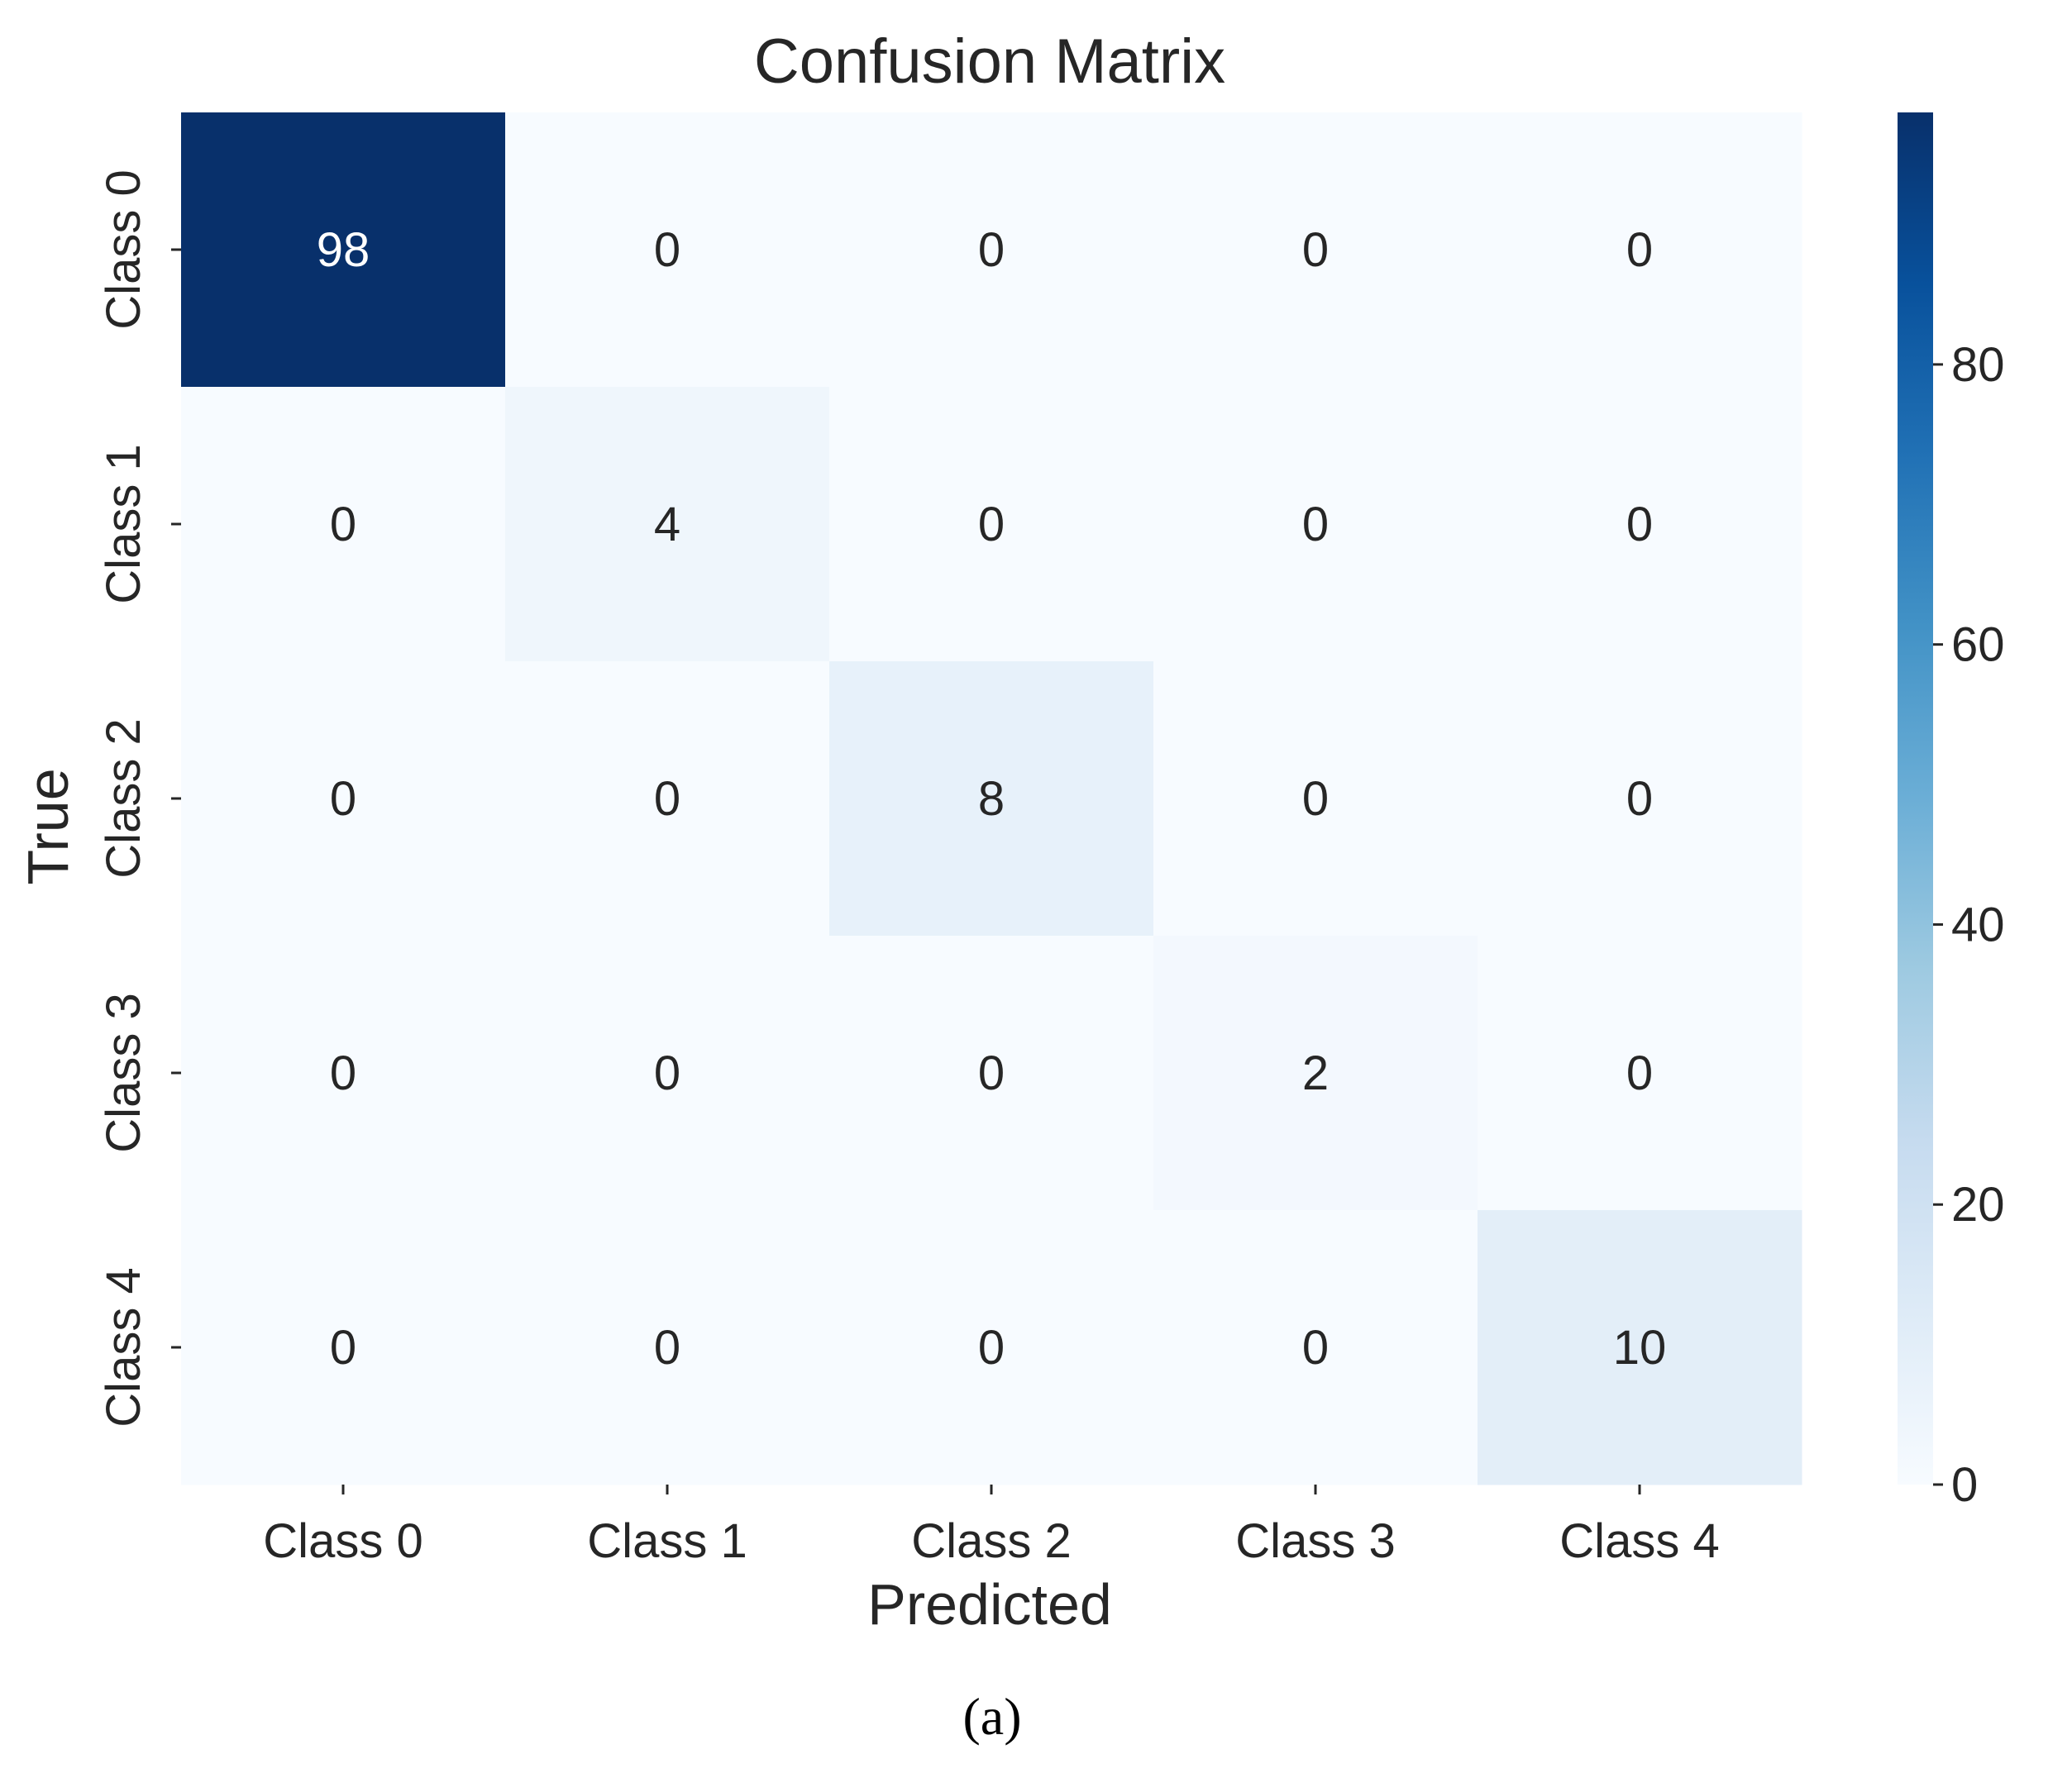 The image size is (2072, 1778). Describe the element at coordinates (1315, 1541) in the screenshot. I see `x-tick-label: Class 3` at that location.